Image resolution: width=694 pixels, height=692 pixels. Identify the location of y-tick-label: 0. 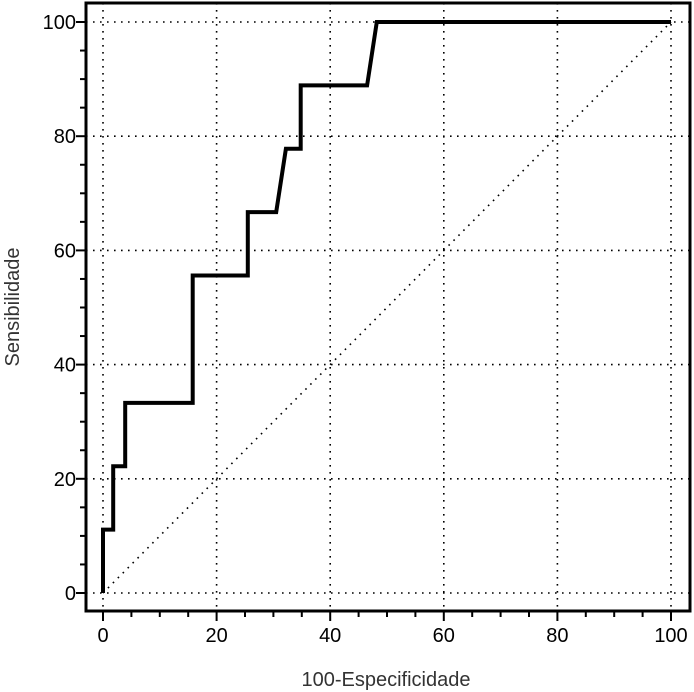
(70, 594).